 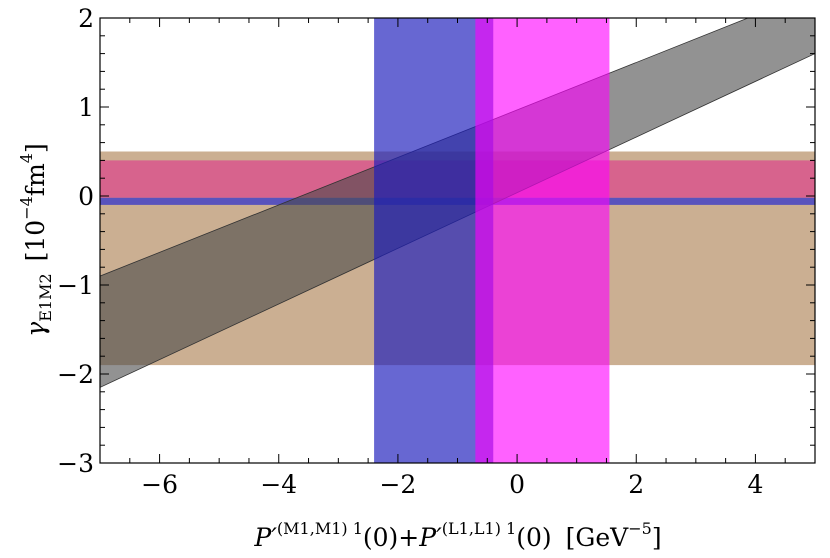 I want to click on x-axis-label: P′(M1,M1) 1(0)+P′(L1,L1) 1(0) [GeV−5], so click(x=457, y=535).